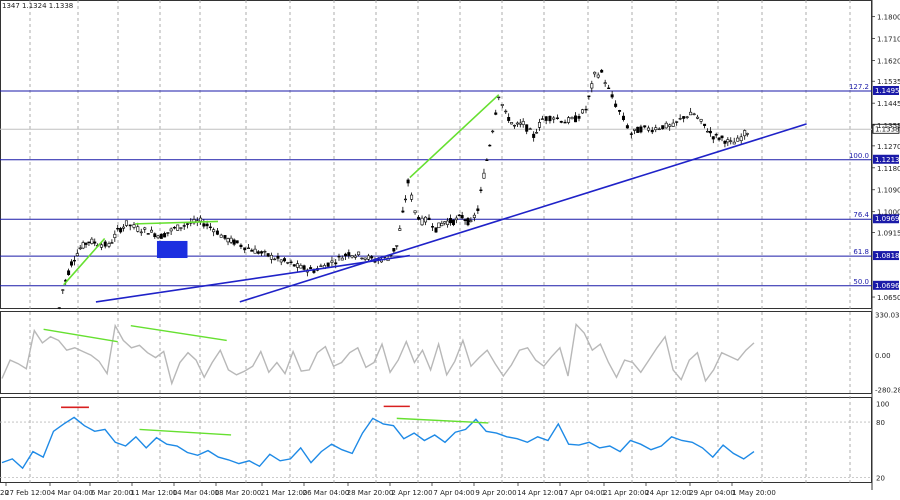 The height and width of the screenshot is (500, 900). Describe the element at coordinates (172, 249) in the screenshot. I see `highlight-rectangle` at that location.